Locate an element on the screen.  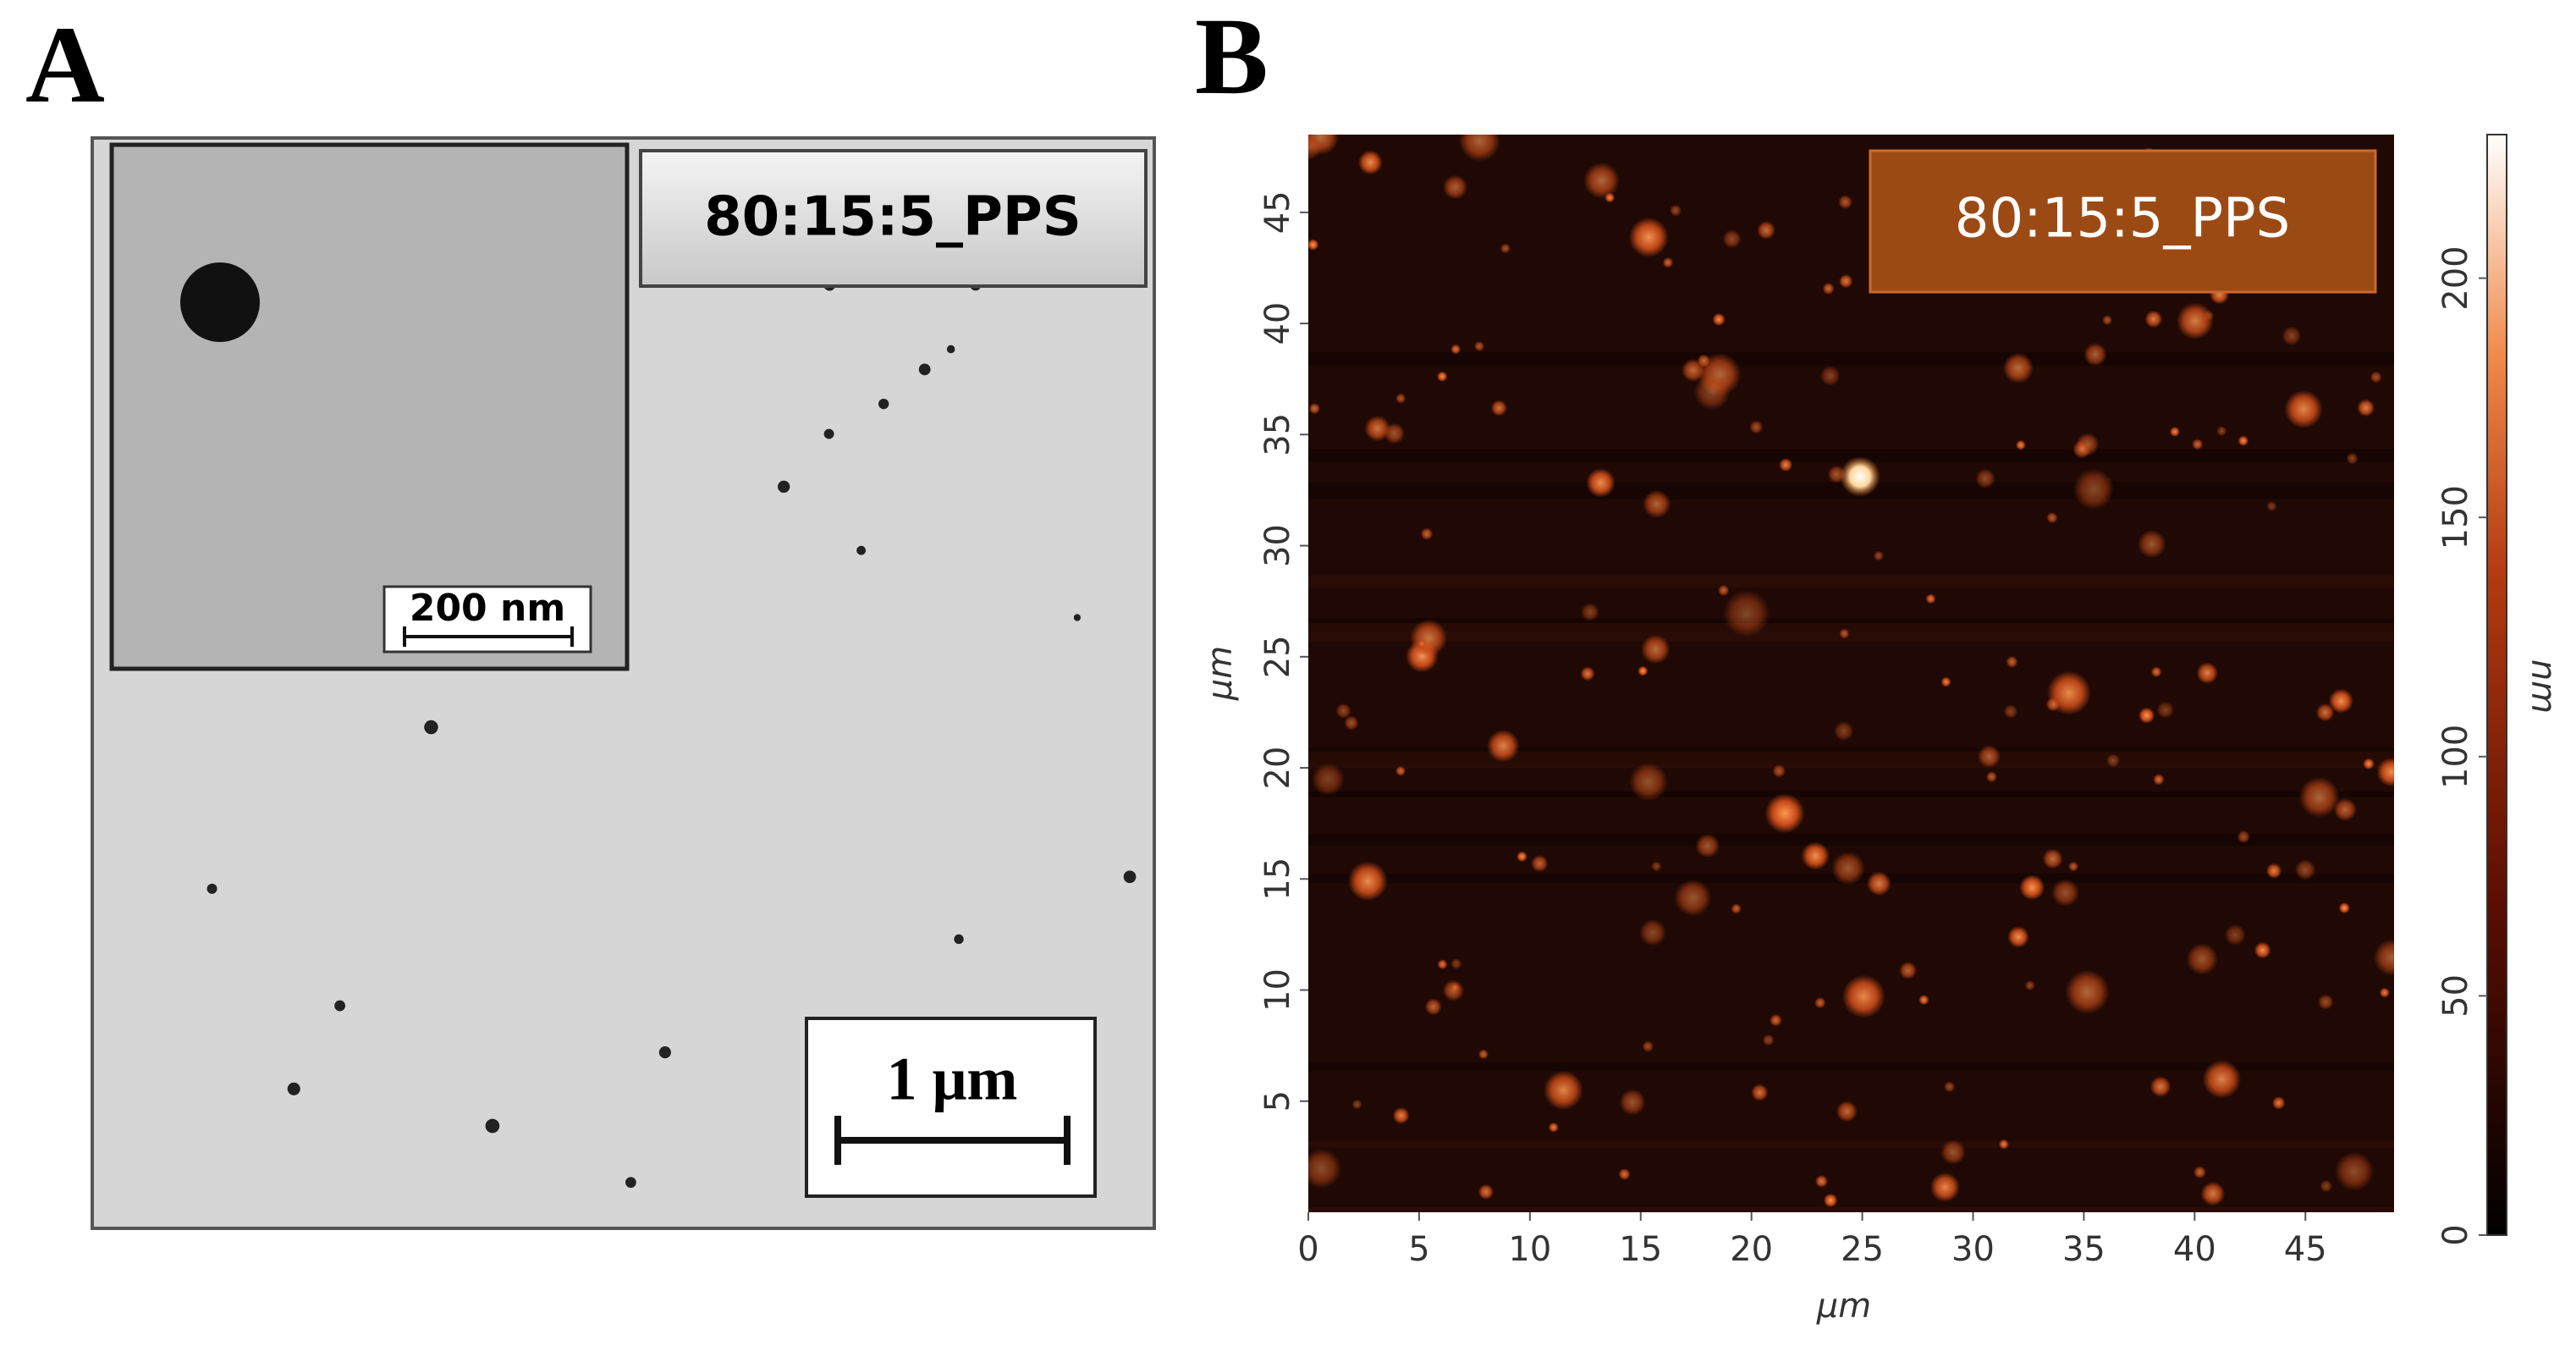
x-tick-label: 40 is located at coordinates (2194, 1249).